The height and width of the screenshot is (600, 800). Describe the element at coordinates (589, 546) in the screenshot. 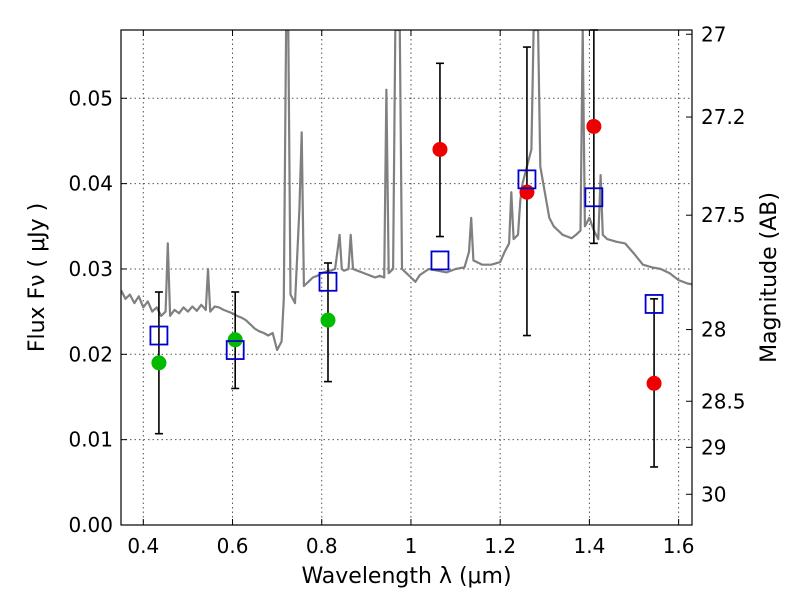

I see `x-tick-label: 1.4` at that location.